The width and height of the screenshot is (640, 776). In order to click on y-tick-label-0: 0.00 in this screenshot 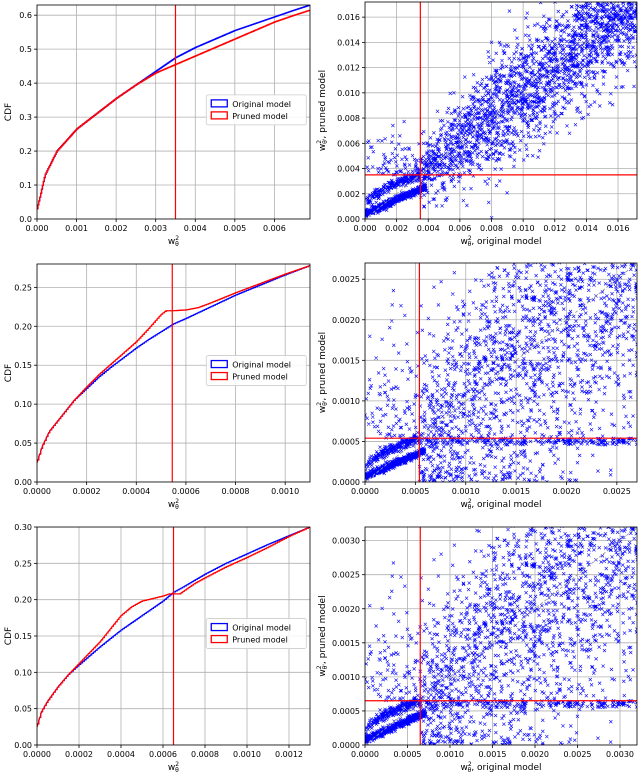, I will do `click(23, 745)`.